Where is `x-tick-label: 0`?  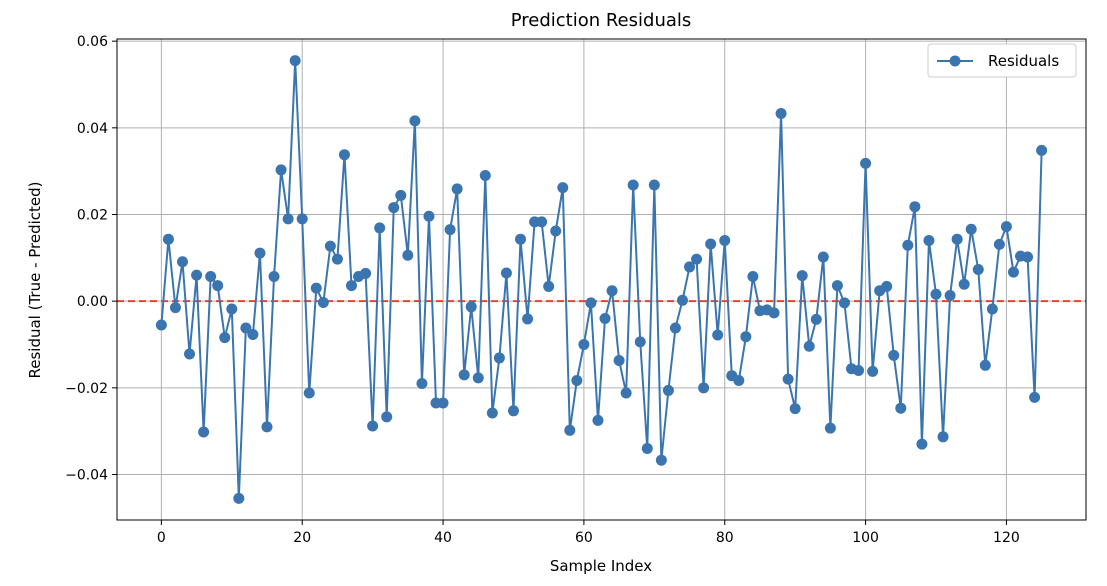
x-tick-label: 0 is located at coordinates (161, 538).